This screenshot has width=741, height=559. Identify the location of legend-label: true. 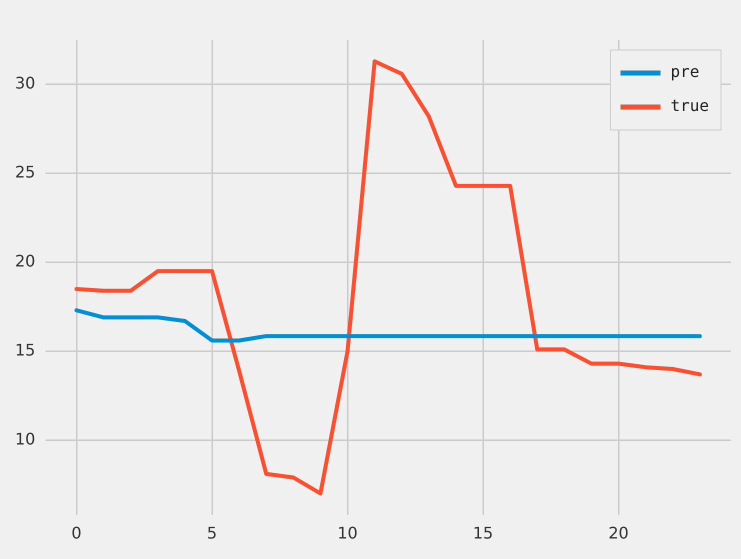
(689, 106).